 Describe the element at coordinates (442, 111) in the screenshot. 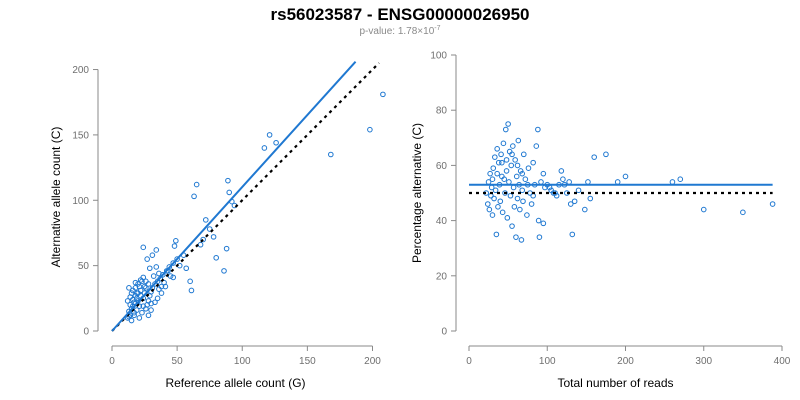

I see `y-tick-label: 80` at that location.